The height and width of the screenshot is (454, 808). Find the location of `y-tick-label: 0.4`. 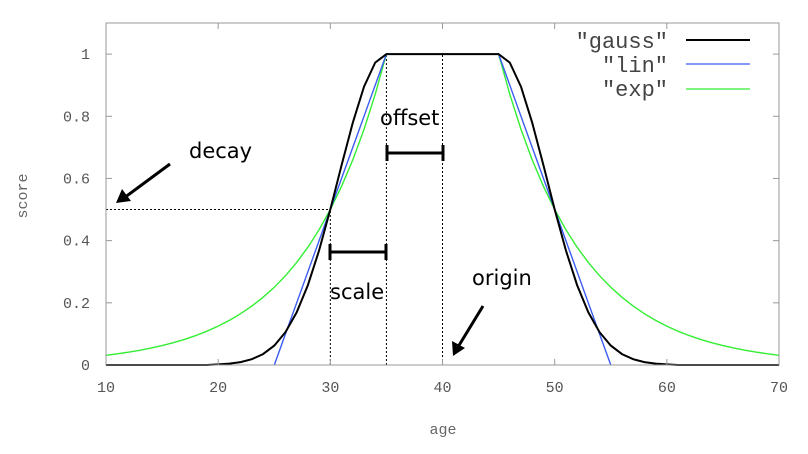

y-tick-label: 0.4 is located at coordinates (76, 242).